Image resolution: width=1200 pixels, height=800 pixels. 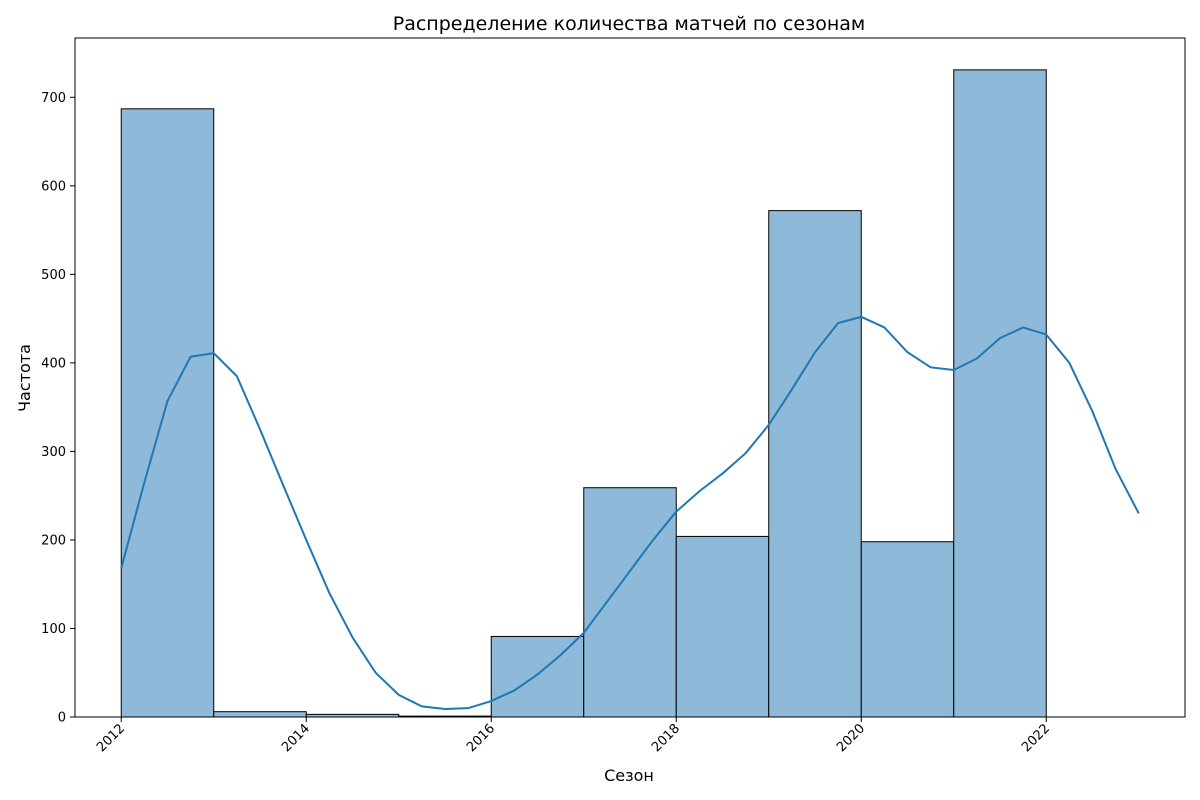 I want to click on y-tick-label: 0, so click(x=62, y=718).